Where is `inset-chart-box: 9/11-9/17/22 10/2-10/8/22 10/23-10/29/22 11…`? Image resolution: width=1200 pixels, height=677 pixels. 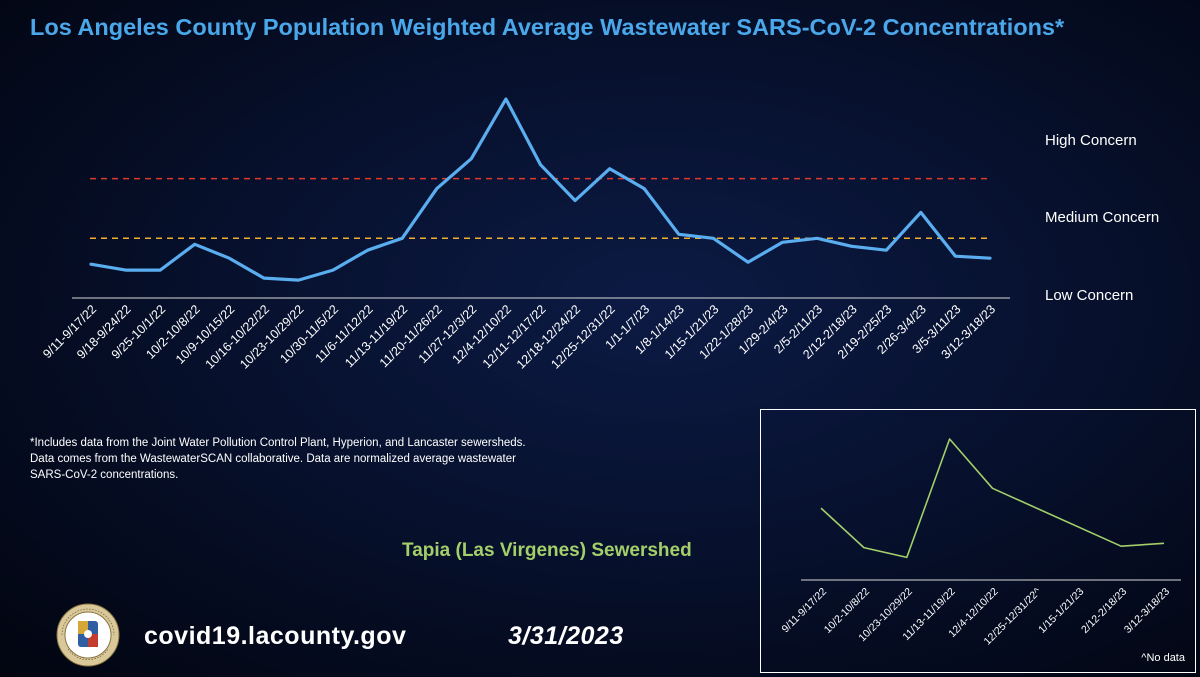
inset-chart-box: 9/11-9/17/22 10/2-10/8/22 10/23-10/29/22 11… is located at coordinates (978, 541).